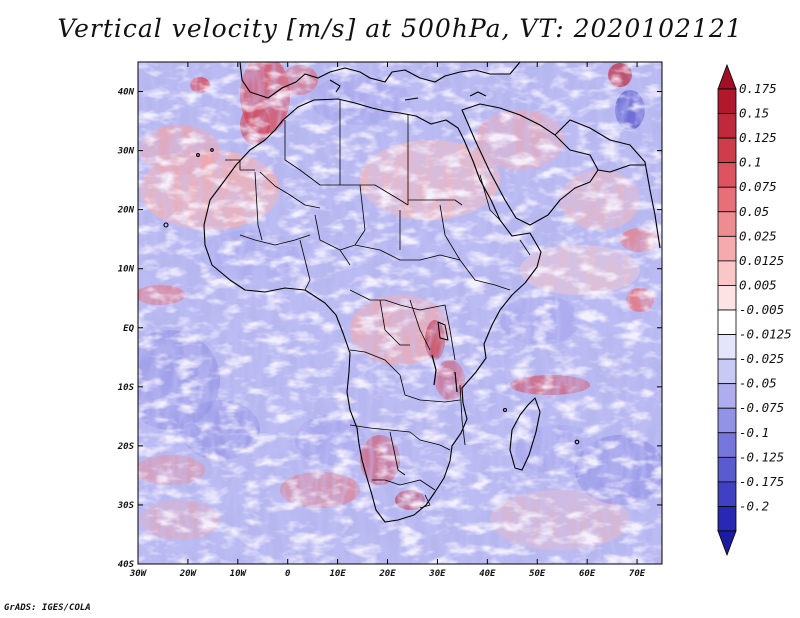 The height and width of the screenshot is (618, 800). What do you see at coordinates (126, 270) in the screenshot?
I see `lat-label-10n: 10N` at bounding box center [126, 270].